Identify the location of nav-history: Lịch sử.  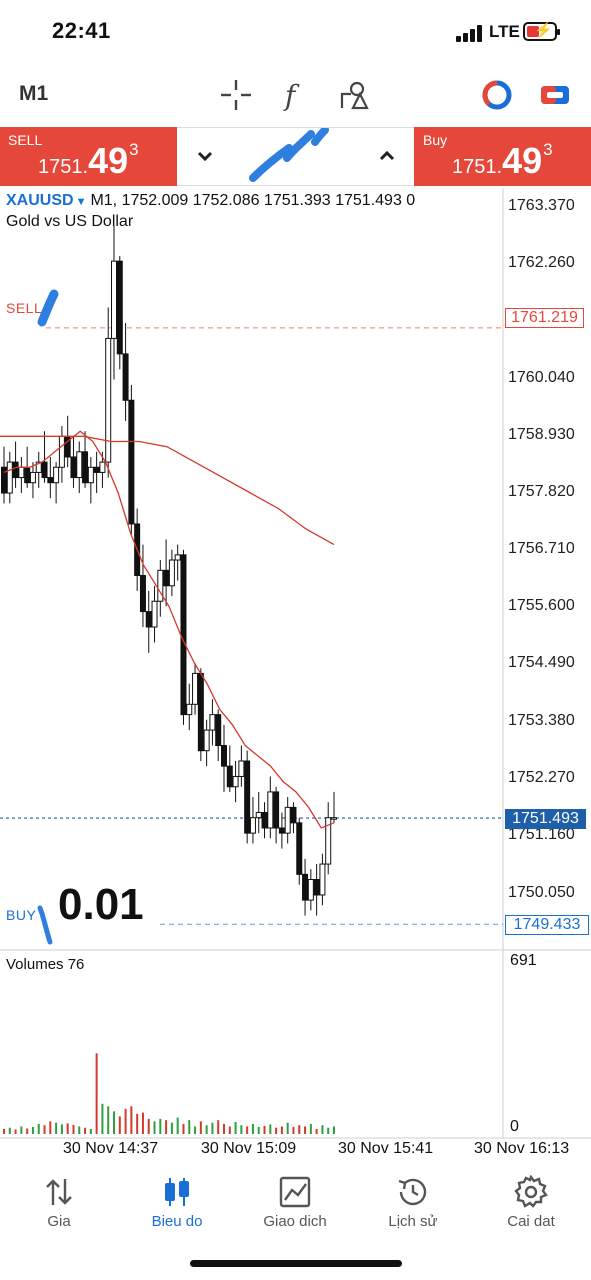
(413, 1206).